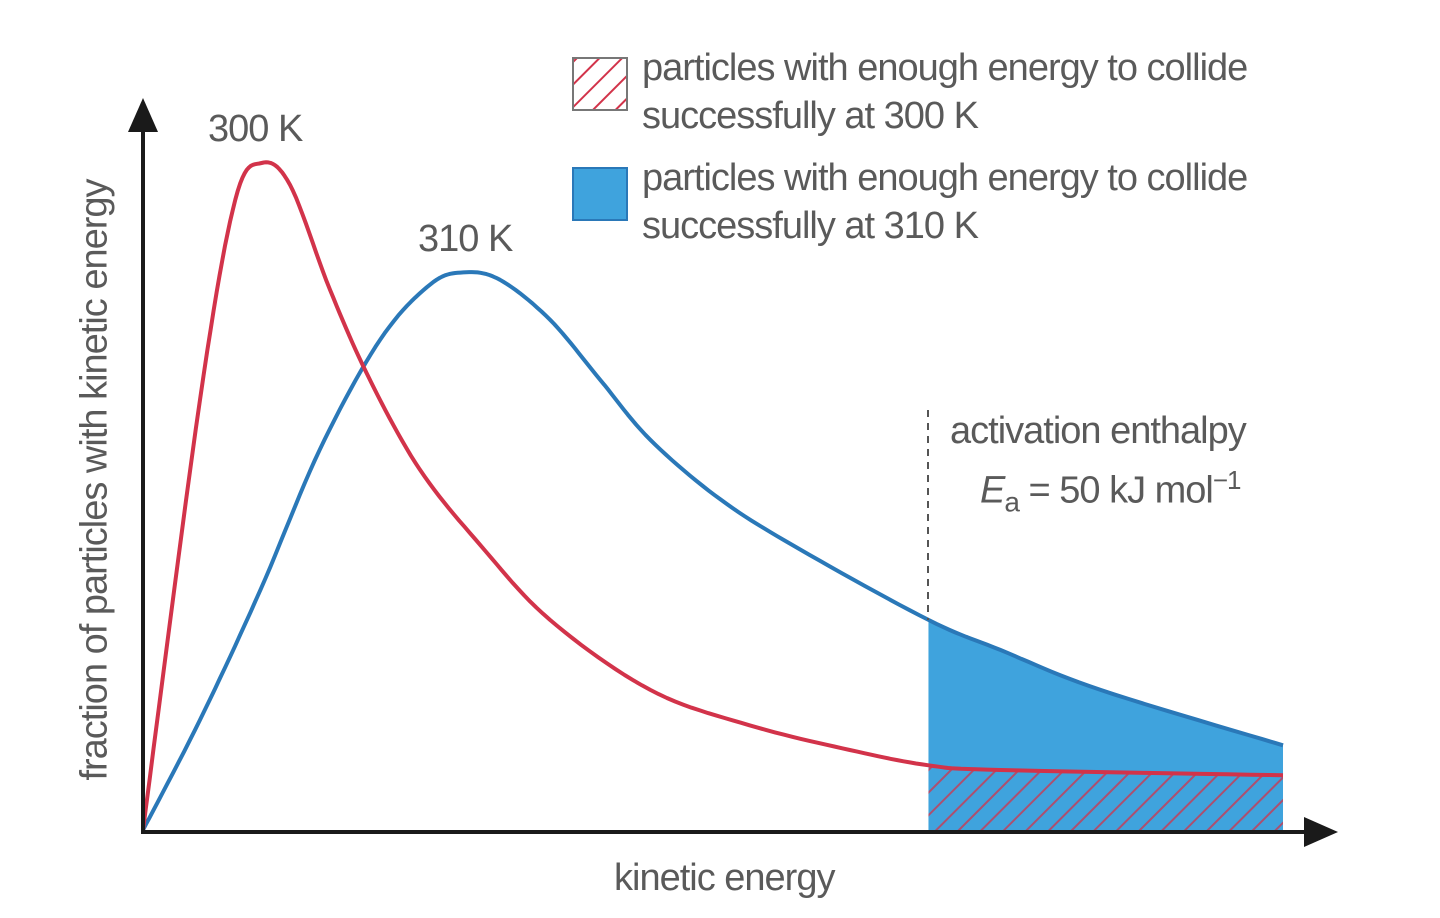  What do you see at coordinates (600, 194) in the screenshot?
I see `legend-swatch-310k` at bounding box center [600, 194].